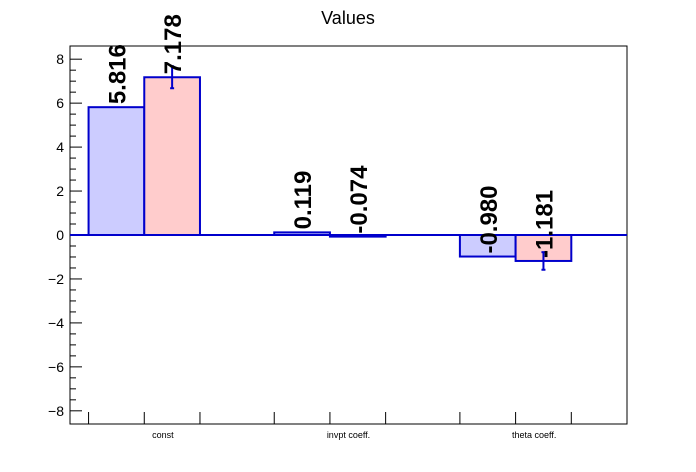  I want to click on y-tick-label: 2, so click(60, 191).